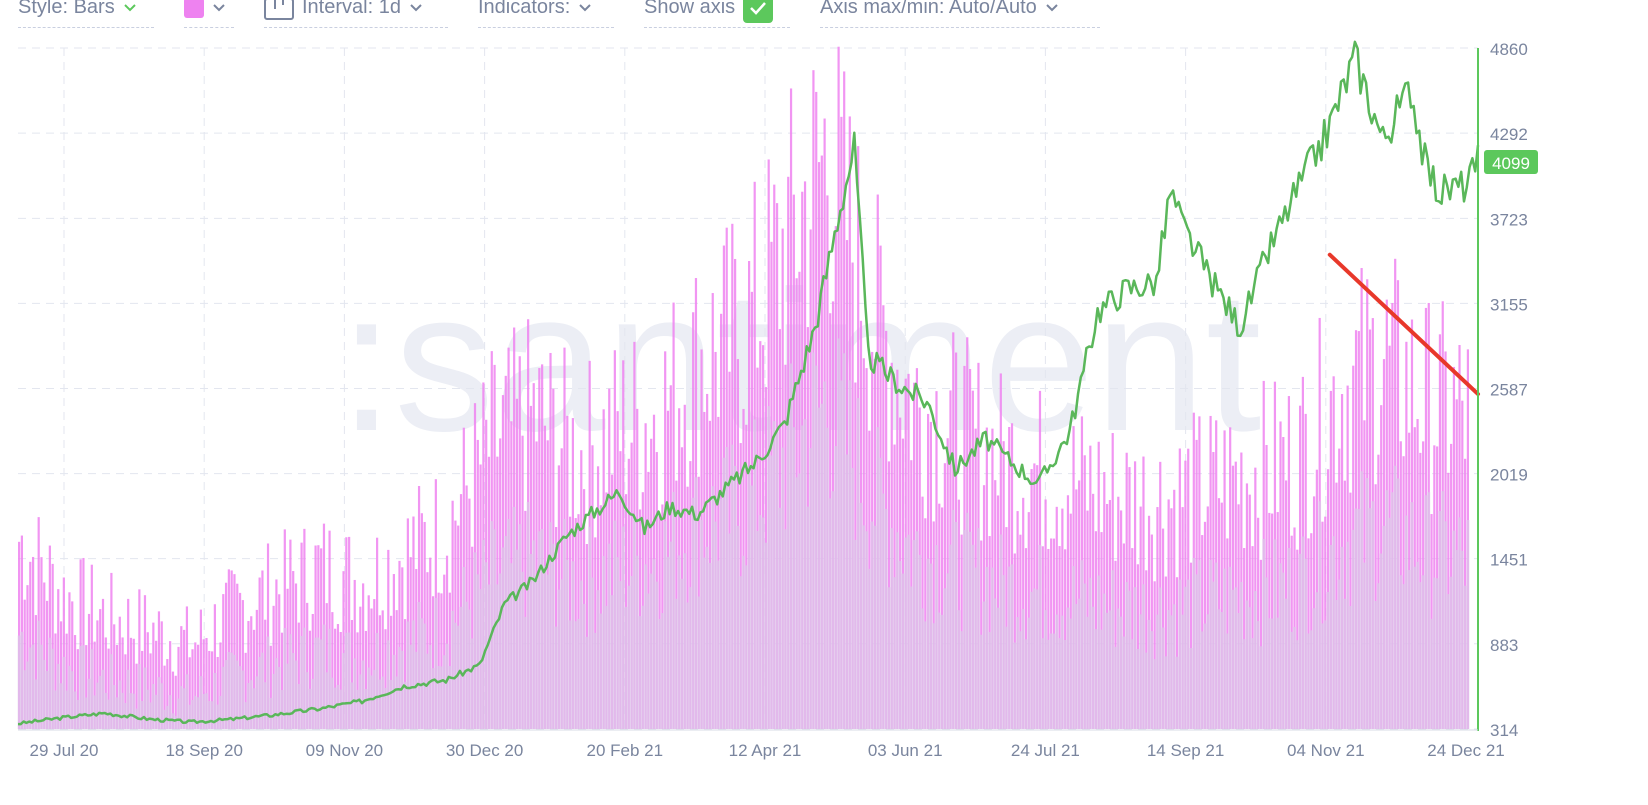  Describe the element at coordinates (758, 11) in the screenshot. I see `show-axis-checkbox` at that location.